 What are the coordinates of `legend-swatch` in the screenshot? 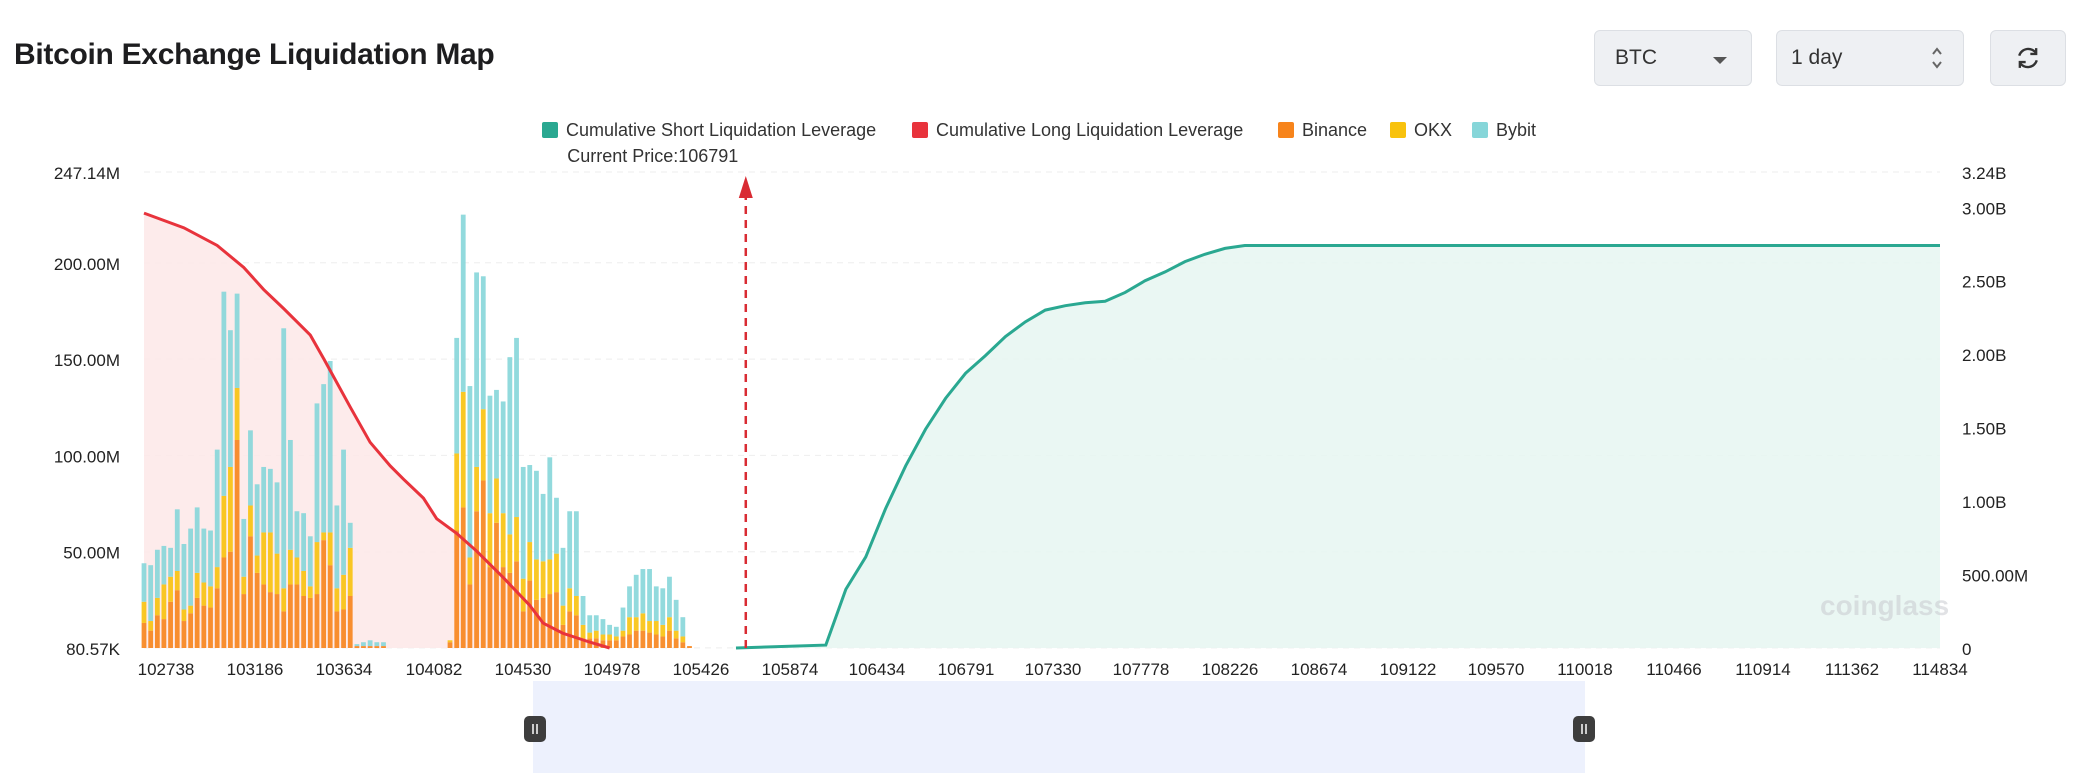 It's located at (1286, 130).